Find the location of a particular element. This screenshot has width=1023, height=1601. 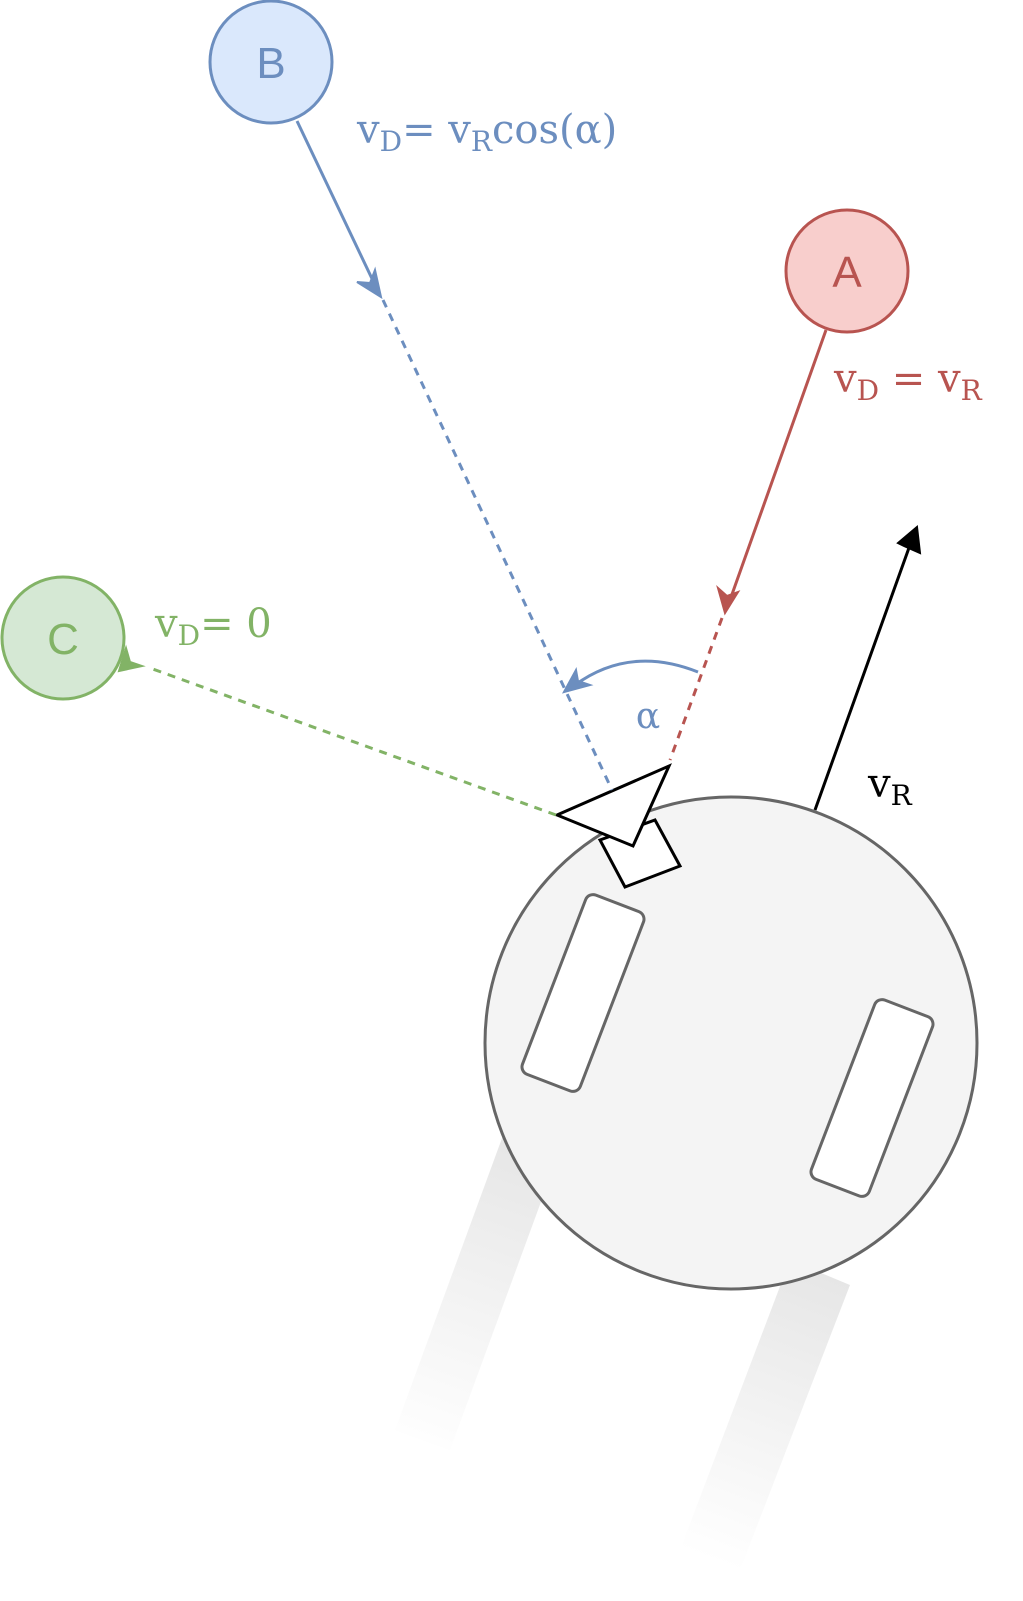

node-c: C is located at coordinates (63, 638).